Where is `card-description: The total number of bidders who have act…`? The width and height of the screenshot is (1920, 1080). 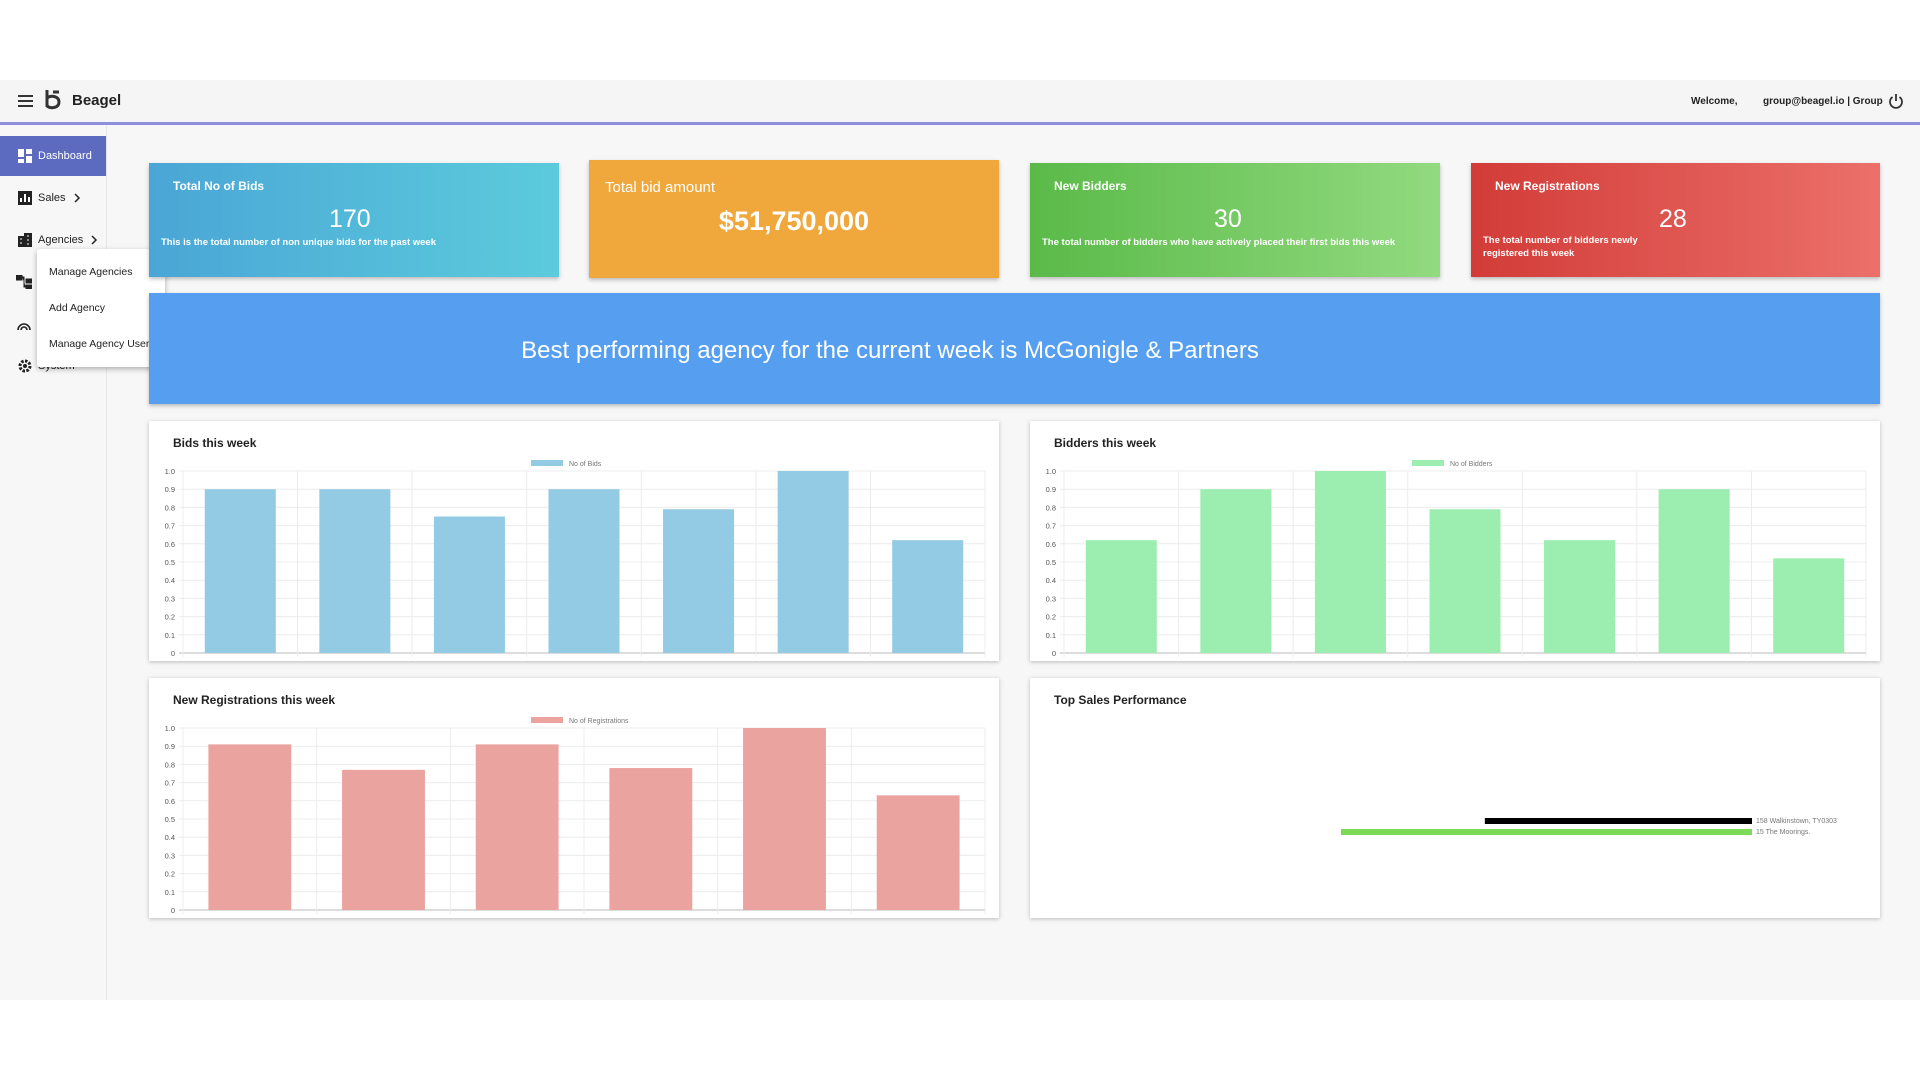 card-description: The total number of bidders who have act… is located at coordinates (1219, 242).